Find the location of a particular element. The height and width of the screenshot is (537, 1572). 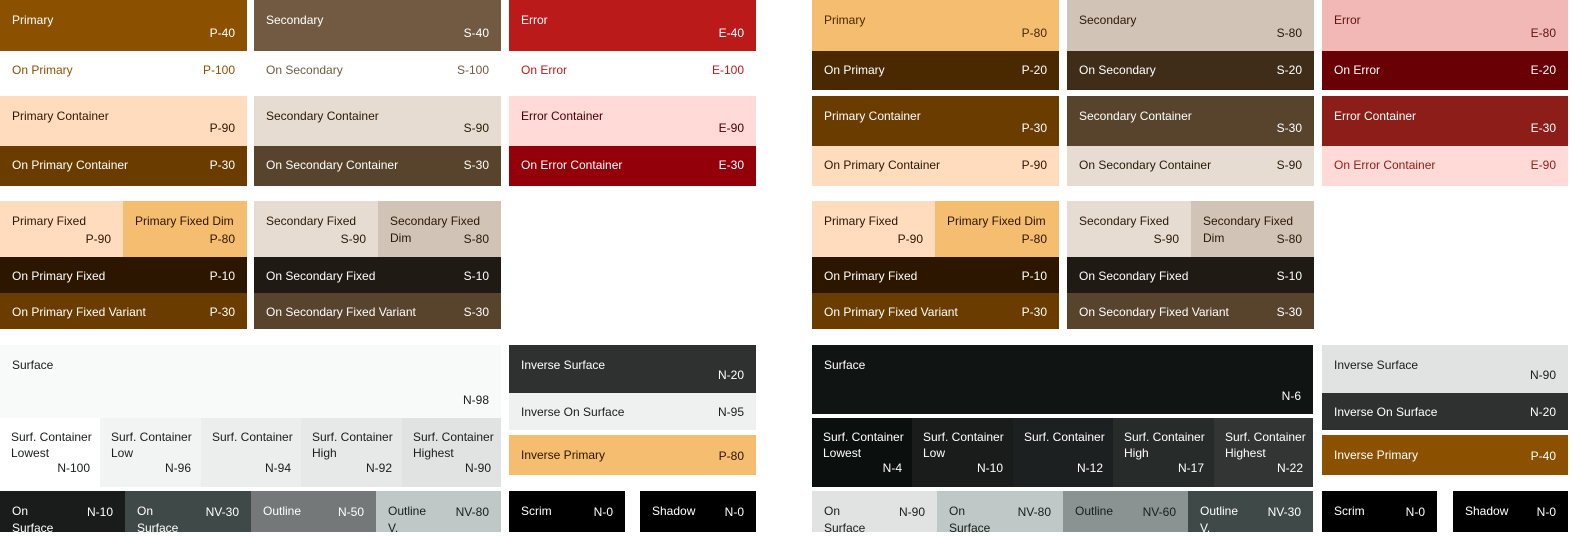

swatch-label: On Primary Fixed Variant is located at coordinates (79, 312).